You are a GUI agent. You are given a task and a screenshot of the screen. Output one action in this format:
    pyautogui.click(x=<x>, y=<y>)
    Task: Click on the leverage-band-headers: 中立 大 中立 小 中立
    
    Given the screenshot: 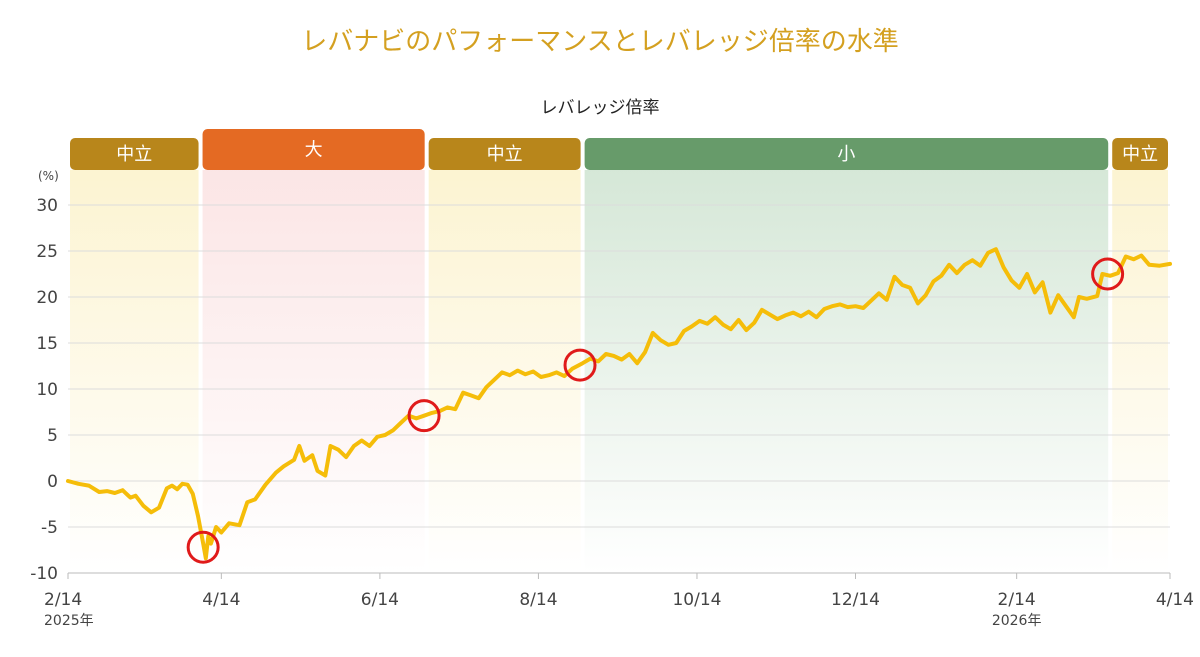 What is the action you would take?
    pyautogui.click(x=619, y=149)
    